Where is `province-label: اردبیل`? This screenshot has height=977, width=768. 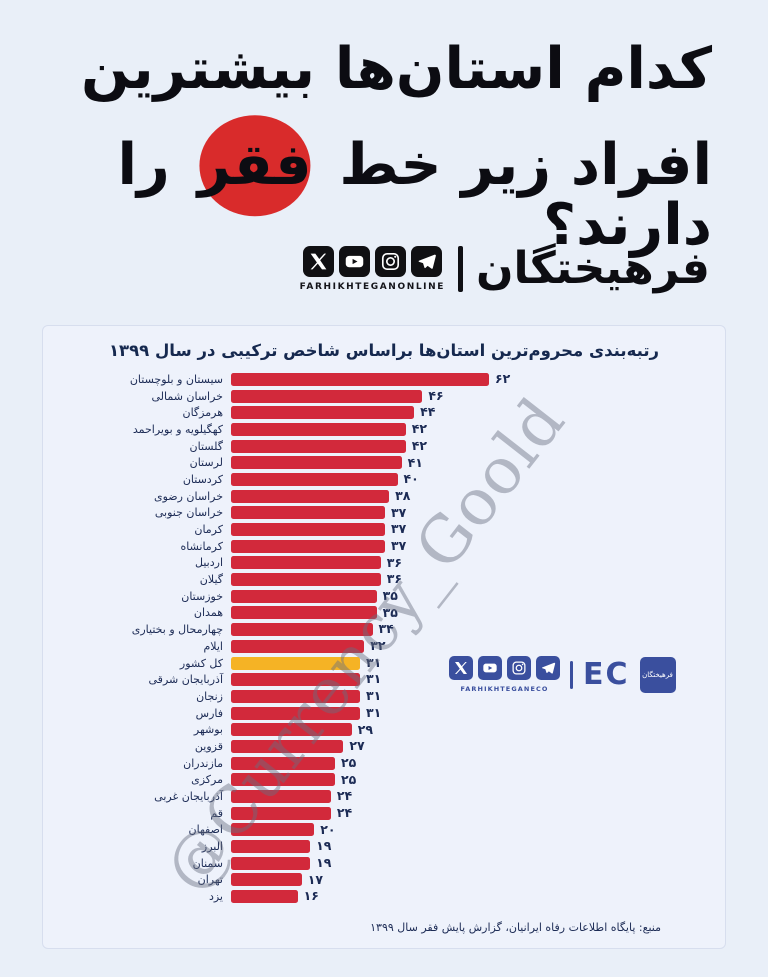
province-label: اردبیل is located at coordinates (209, 563).